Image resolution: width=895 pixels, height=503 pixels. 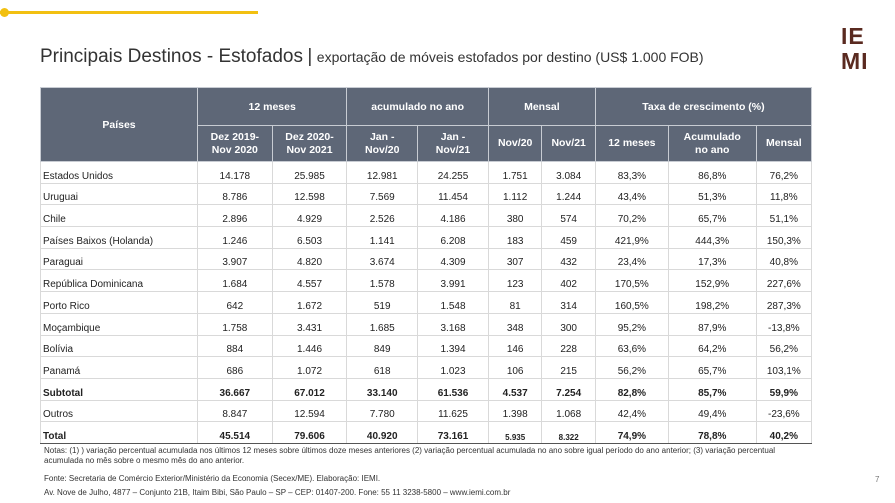 What do you see at coordinates (119, 432) in the screenshot?
I see `country-cell: Total` at bounding box center [119, 432].